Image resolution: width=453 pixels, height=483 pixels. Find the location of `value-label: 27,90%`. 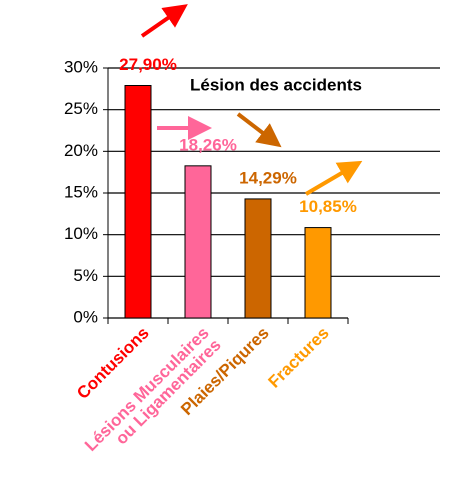

value-label: 27,90% is located at coordinates (148, 64).